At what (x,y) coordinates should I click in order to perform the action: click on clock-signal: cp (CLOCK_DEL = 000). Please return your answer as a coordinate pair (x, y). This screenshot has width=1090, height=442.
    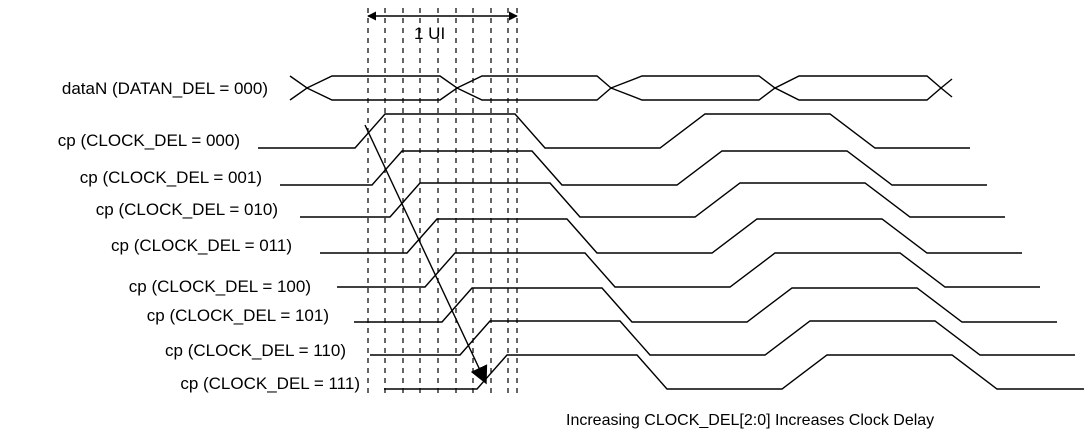
    Looking at the image, I should click on (514, 131).